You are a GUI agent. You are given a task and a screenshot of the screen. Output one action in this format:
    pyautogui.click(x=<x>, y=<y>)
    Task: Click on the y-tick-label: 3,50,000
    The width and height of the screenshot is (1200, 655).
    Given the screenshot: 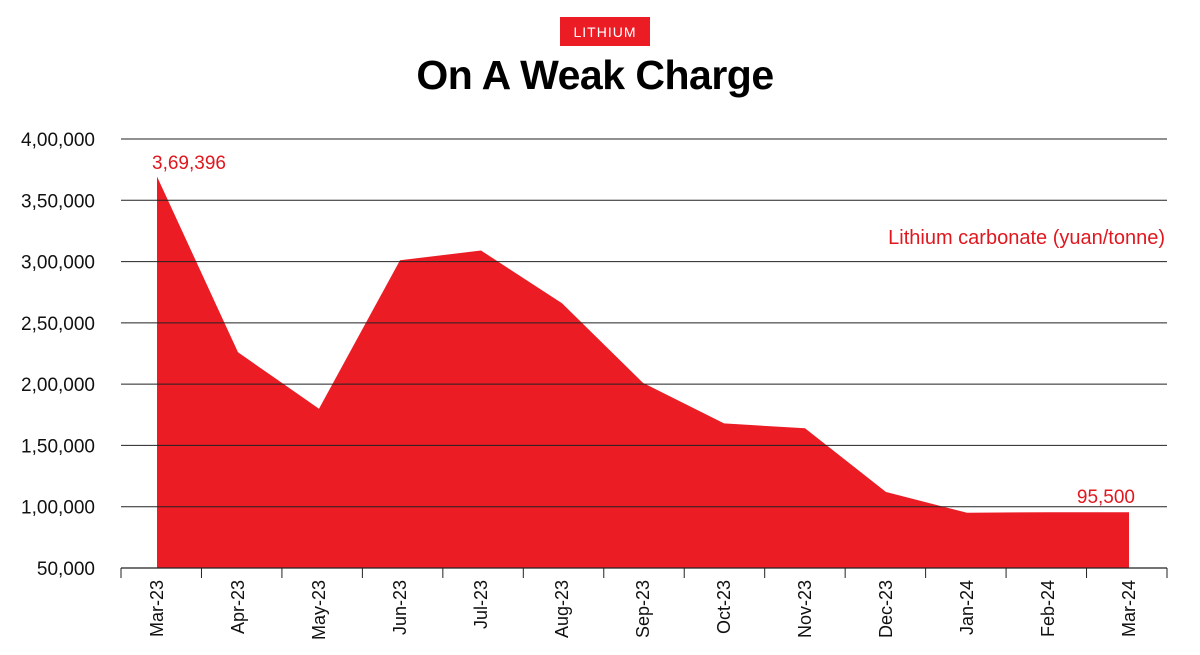 What is the action you would take?
    pyautogui.click(x=58, y=201)
    